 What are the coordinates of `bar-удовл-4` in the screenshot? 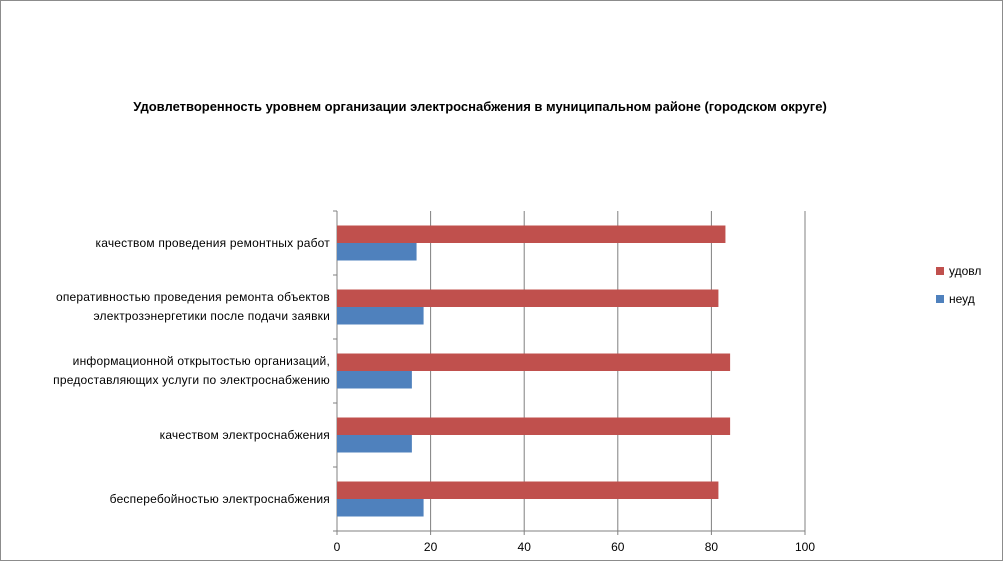 It's located at (528, 490).